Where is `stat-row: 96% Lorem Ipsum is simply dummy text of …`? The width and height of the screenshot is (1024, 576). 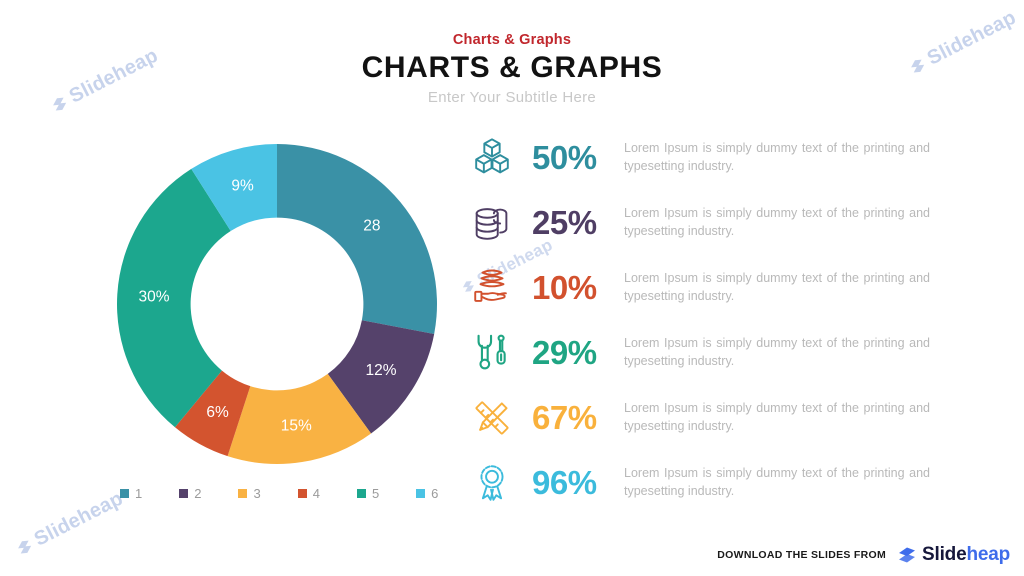 stat-row: 96% Lorem Ipsum is simply dummy text of … is located at coordinates (699, 482).